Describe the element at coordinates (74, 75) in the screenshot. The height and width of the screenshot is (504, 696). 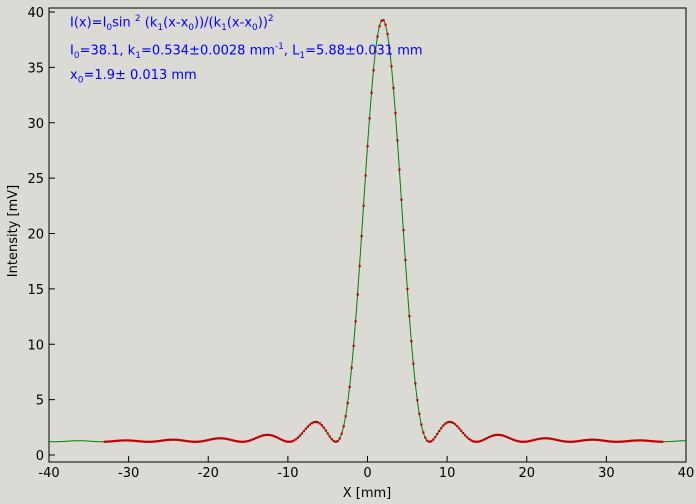
I see `x0-text: x` at that location.